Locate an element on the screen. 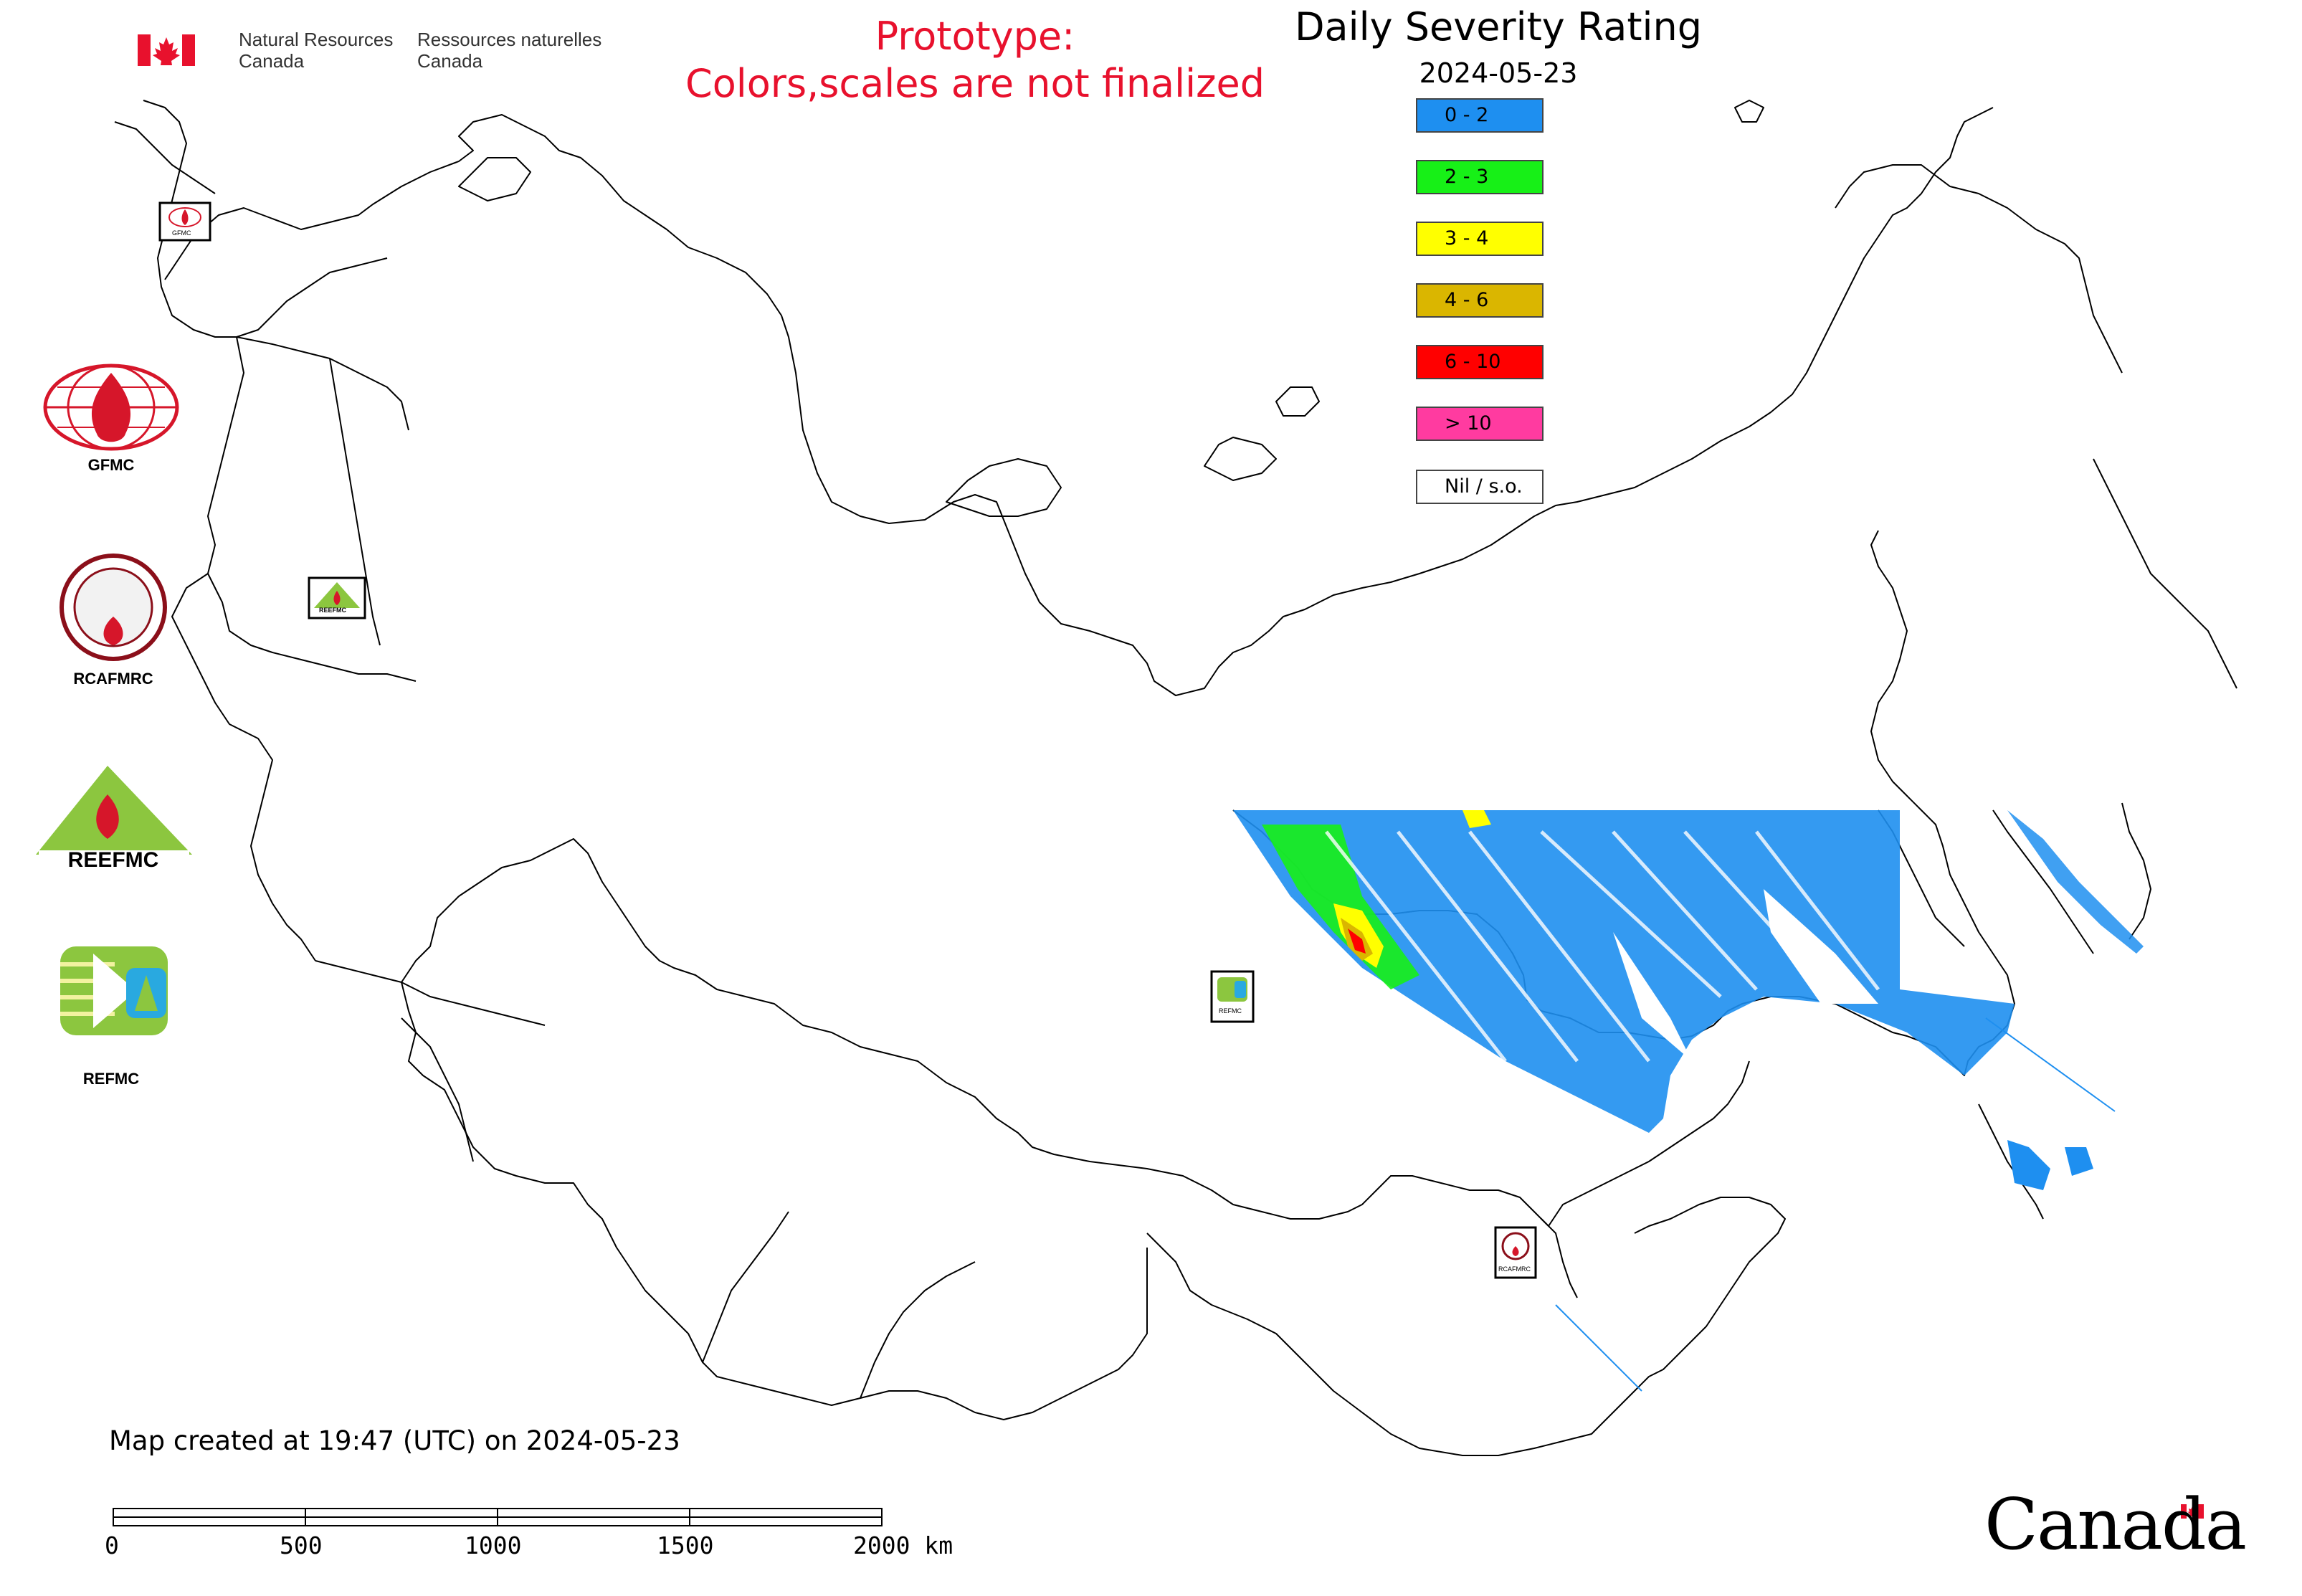 The width and height of the screenshot is (2302, 1596). gfmc-logo is located at coordinates (111, 407).